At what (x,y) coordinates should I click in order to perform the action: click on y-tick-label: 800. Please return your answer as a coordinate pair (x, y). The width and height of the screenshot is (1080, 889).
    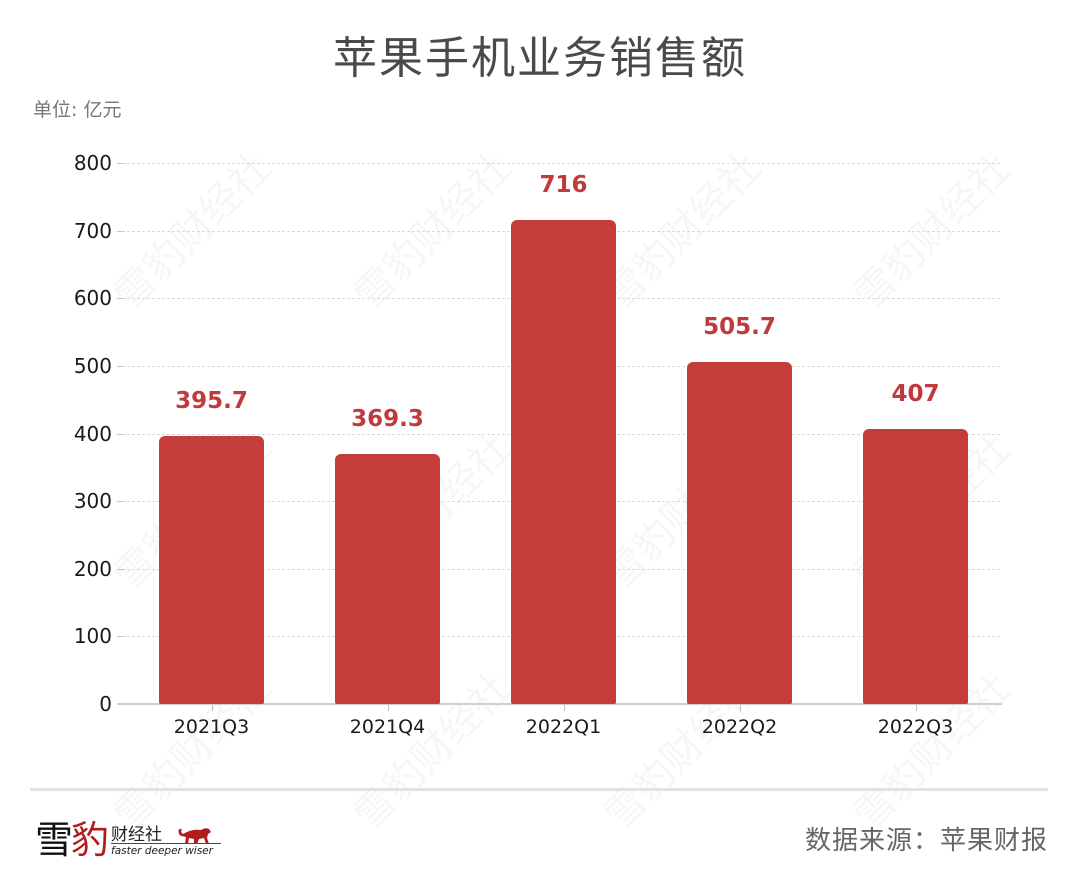
    Looking at the image, I should click on (92, 163).